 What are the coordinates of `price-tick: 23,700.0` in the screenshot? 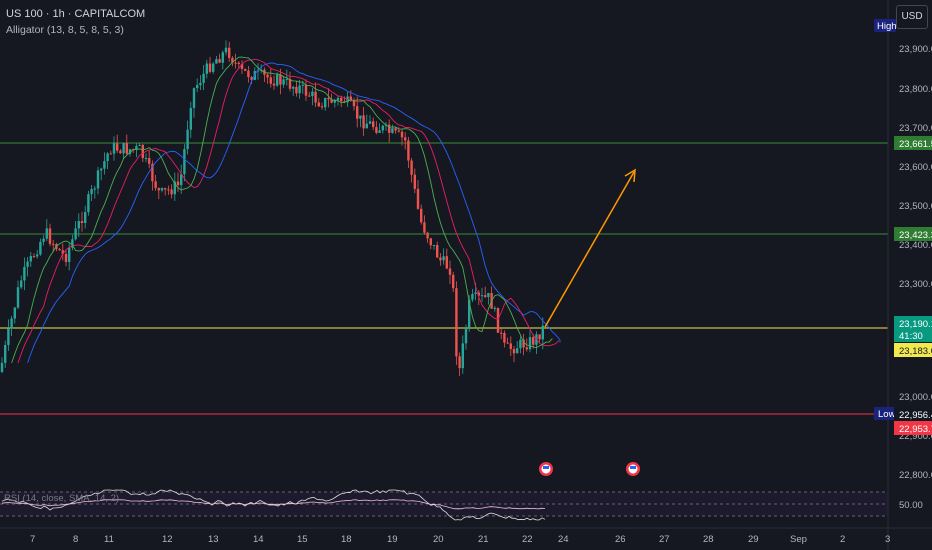 It's located at (915, 128).